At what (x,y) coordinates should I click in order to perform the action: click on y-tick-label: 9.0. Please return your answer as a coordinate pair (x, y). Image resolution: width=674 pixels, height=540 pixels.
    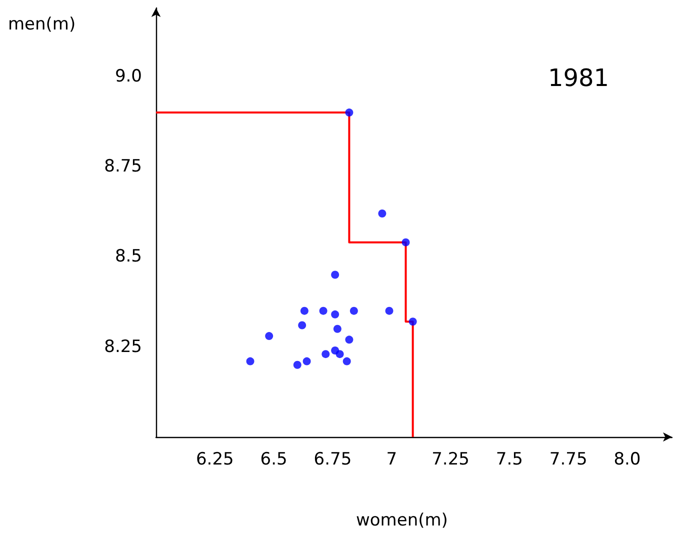
    Looking at the image, I should click on (128, 76).